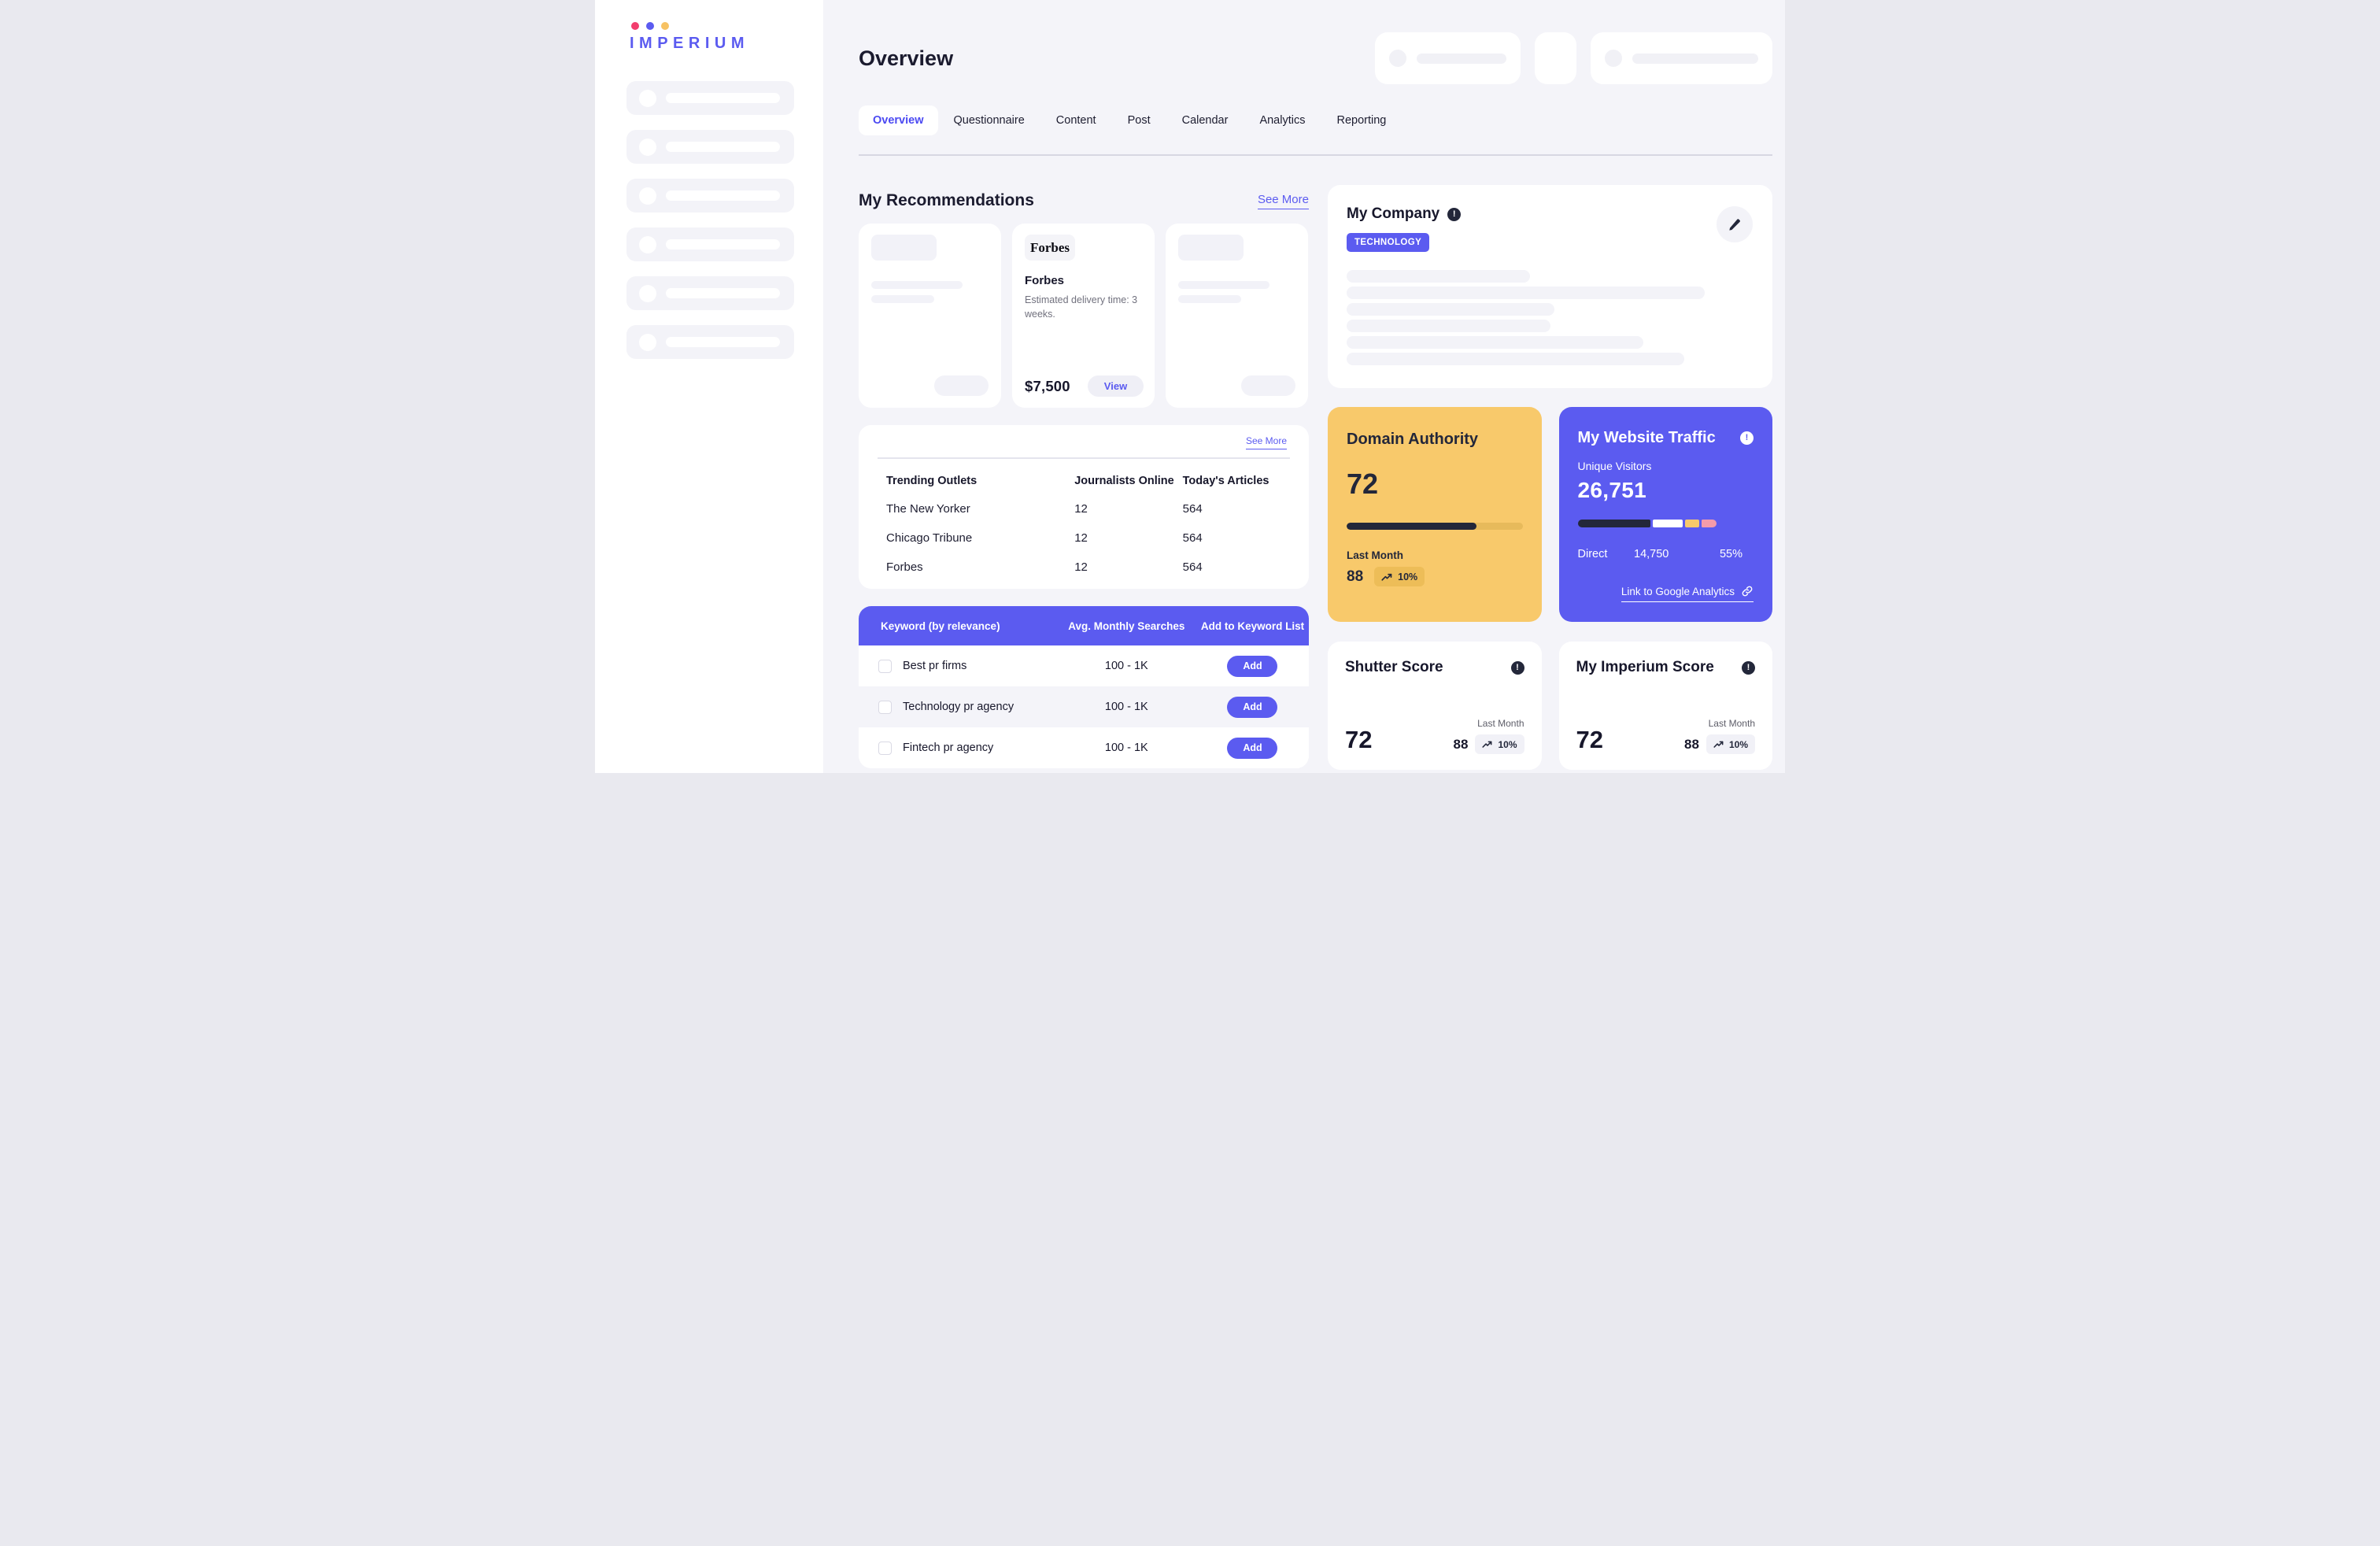  I want to click on tab-content: Content, so click(1075, 120).